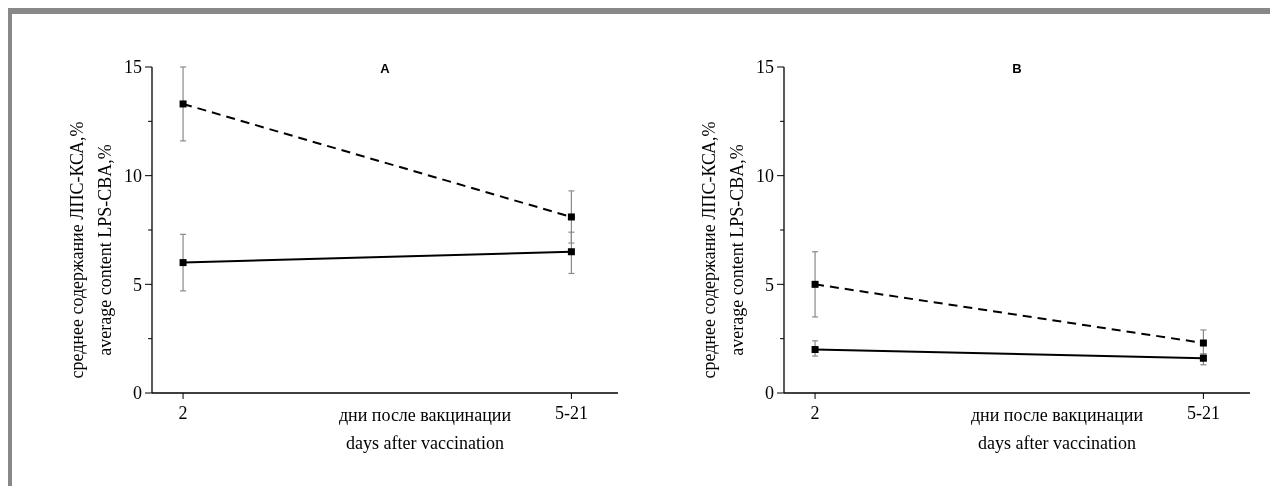  What do you see at coordinates (1017, 68) in the screenshot?
I see `chart-title: B` at bounding box center [1017, 68].